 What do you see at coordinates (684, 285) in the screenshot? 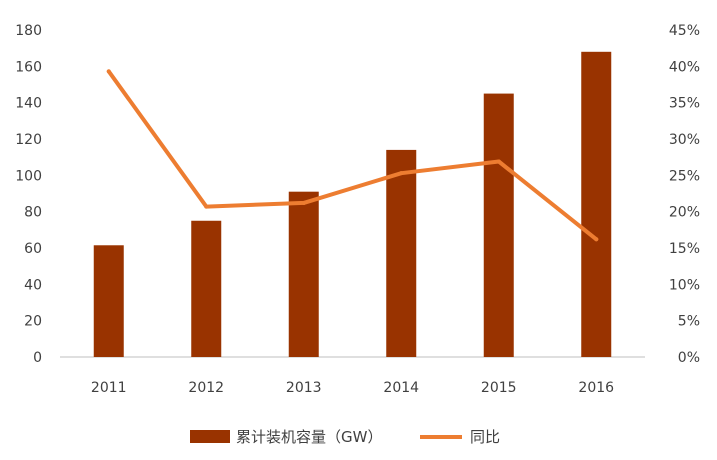
I see `right-axis-tick-label: 10%` at bounding box center [684, 285].